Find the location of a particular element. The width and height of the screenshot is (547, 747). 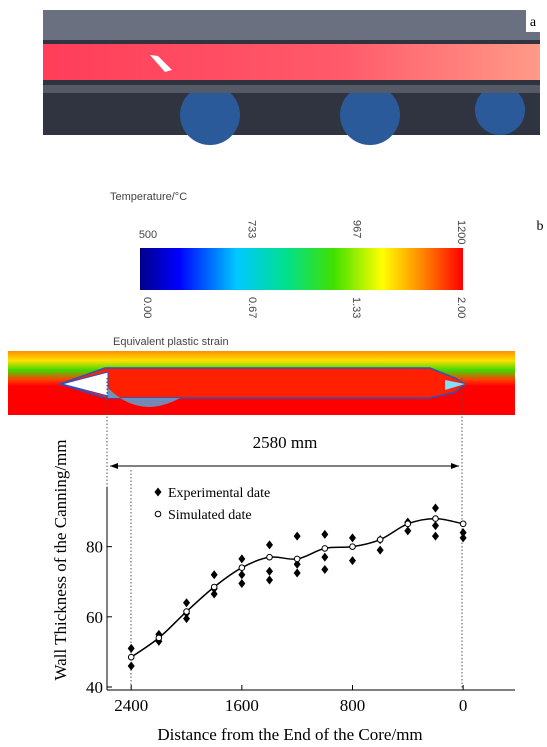

x-axis-label: Distance from the End of the Core/mm is located at coordinates (289, 734).